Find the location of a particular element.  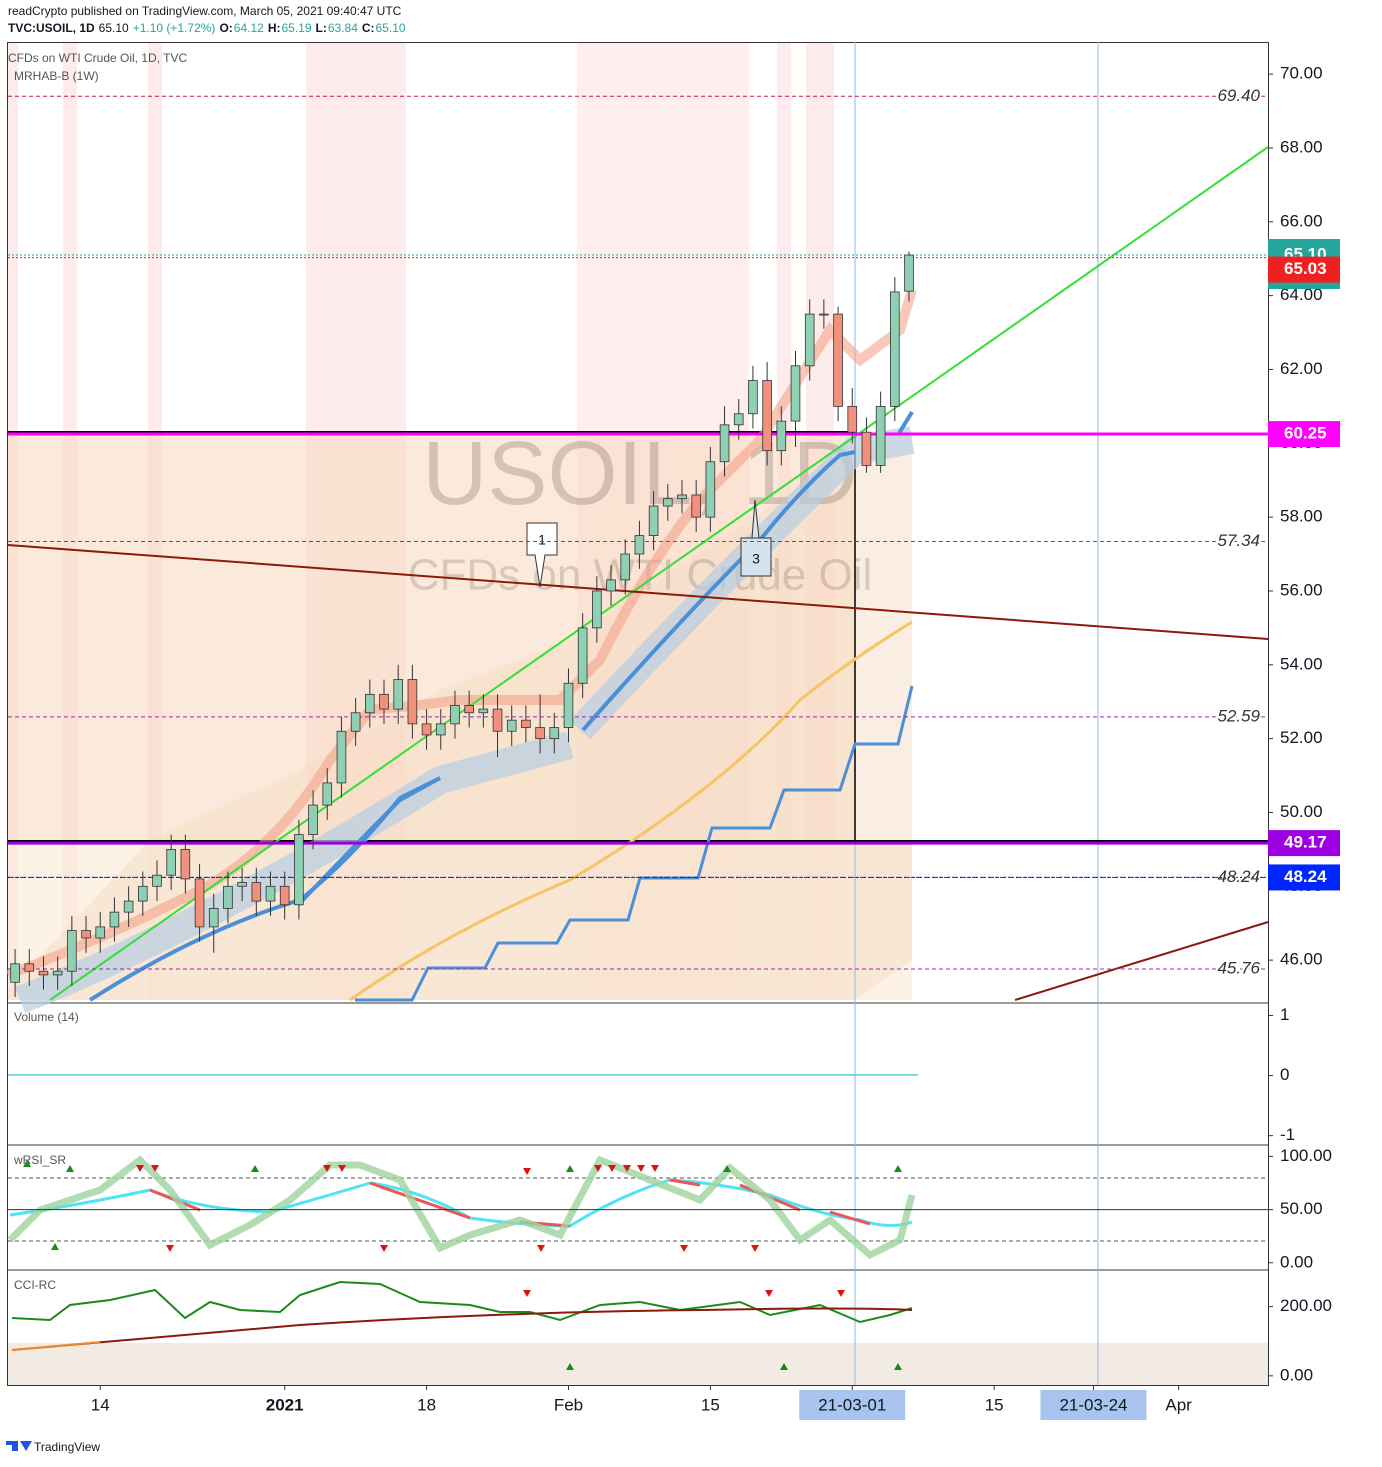

header-label: H: is located at coordinates (274, 28).